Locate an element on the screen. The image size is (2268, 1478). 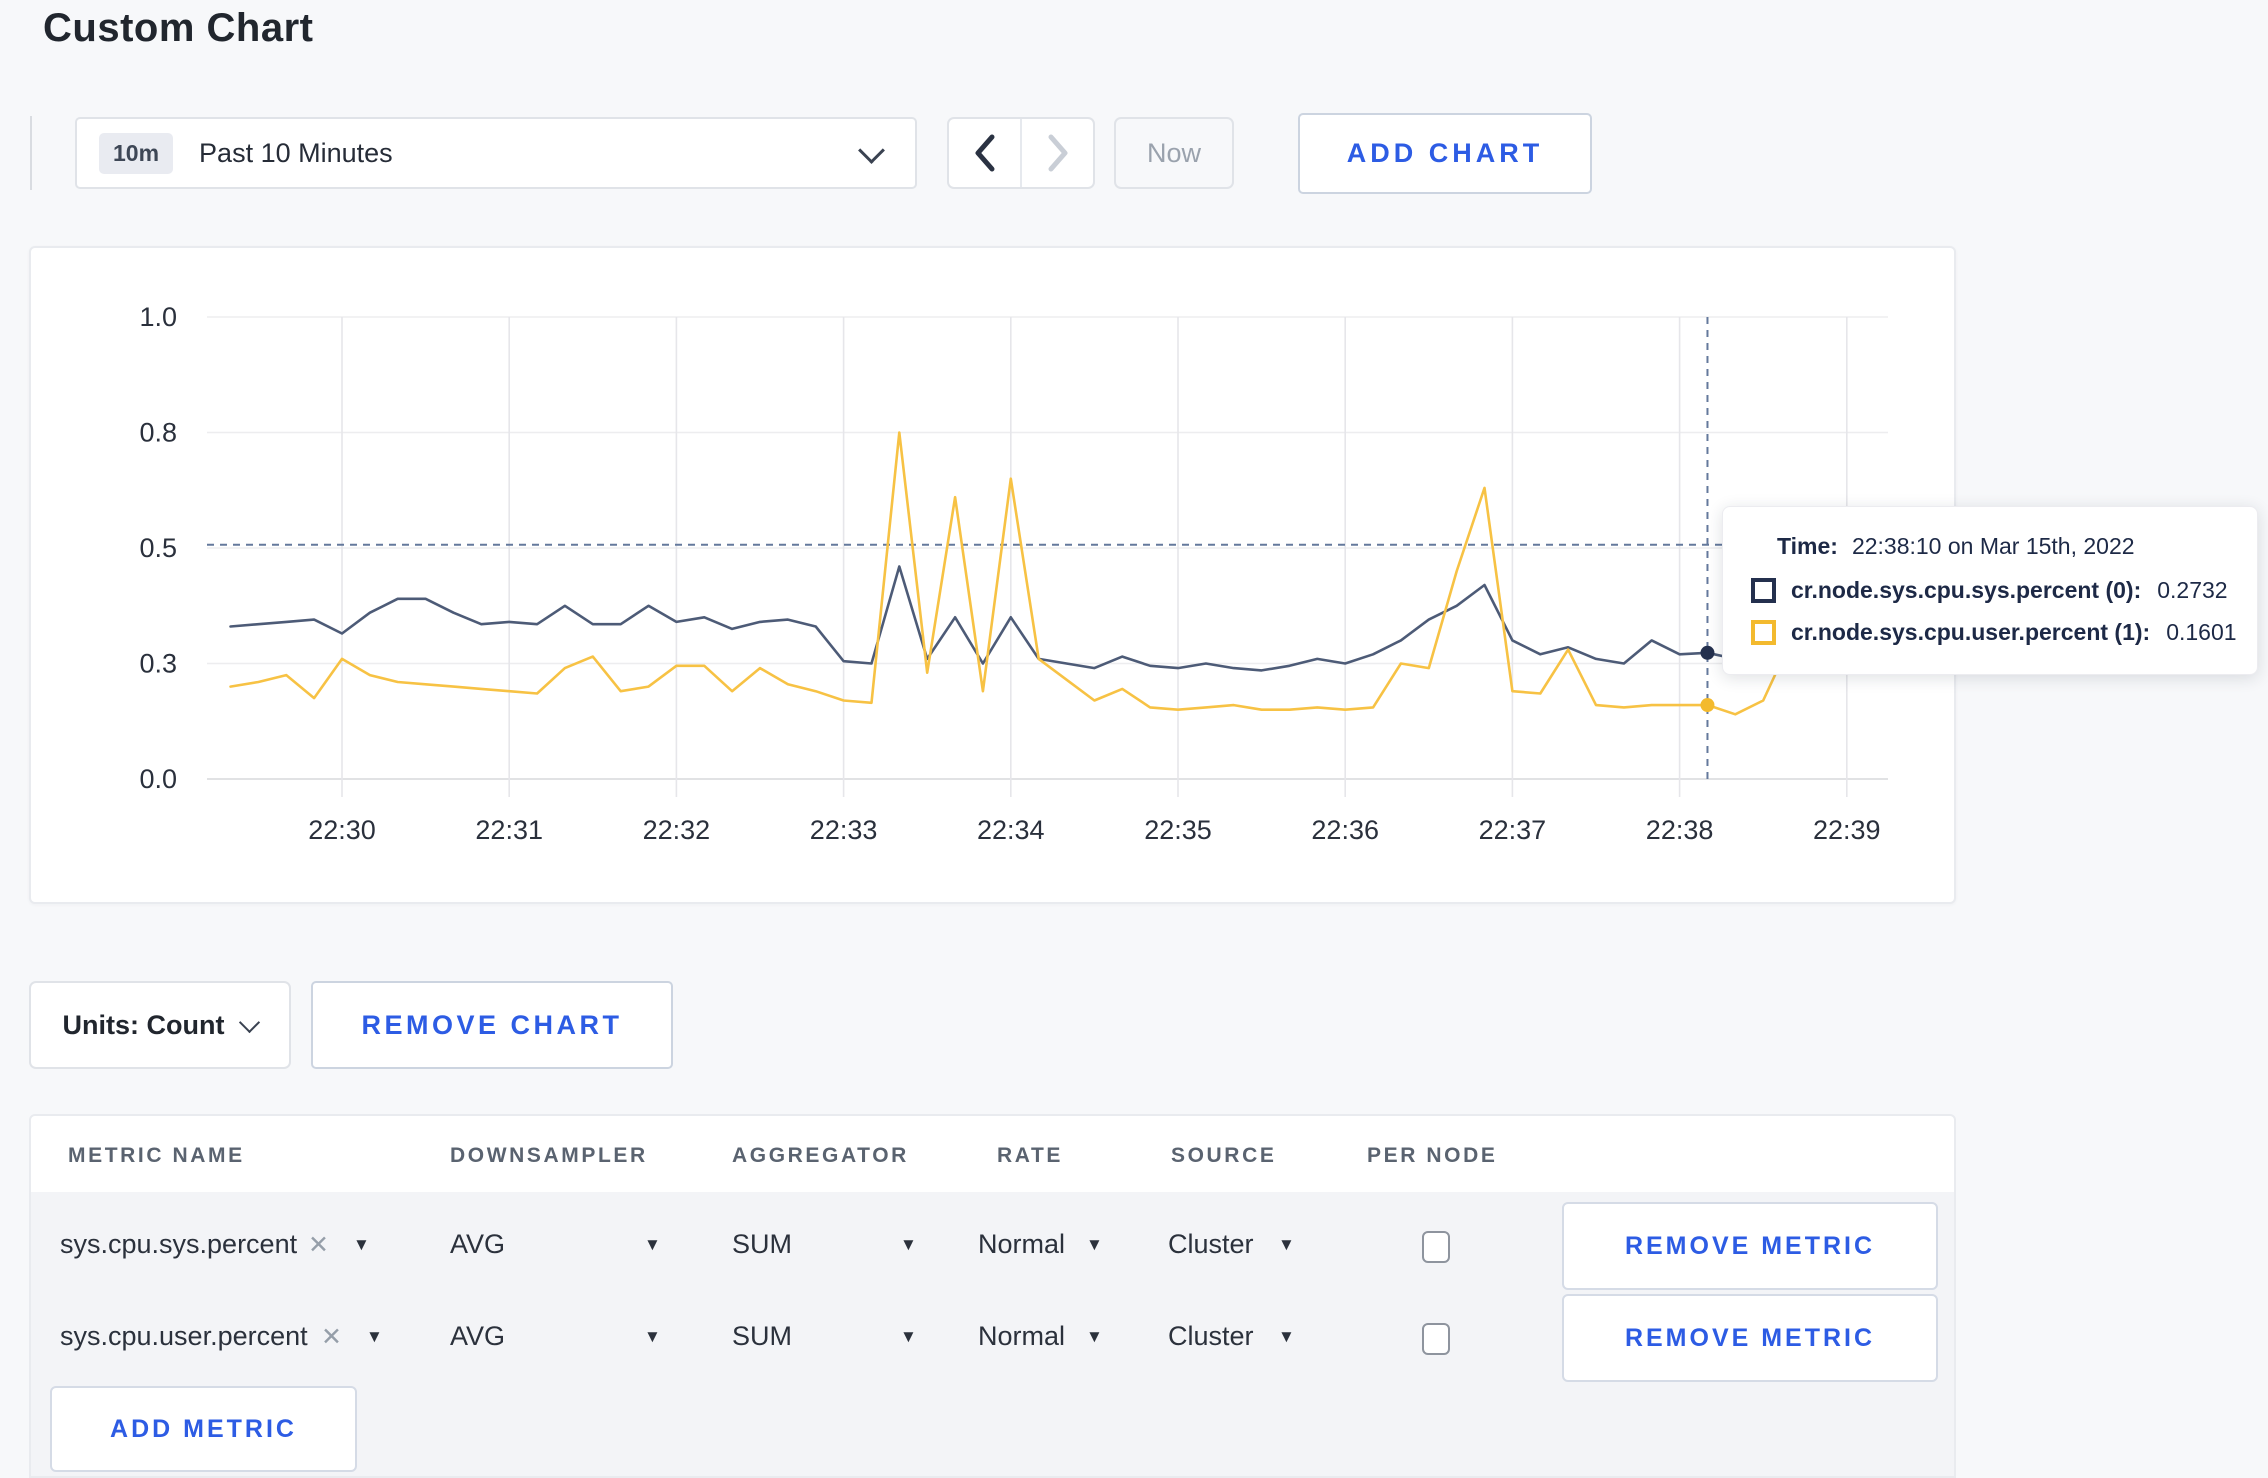
x-axis-tick-label: 22:33 is located at coordinates (844, 830).